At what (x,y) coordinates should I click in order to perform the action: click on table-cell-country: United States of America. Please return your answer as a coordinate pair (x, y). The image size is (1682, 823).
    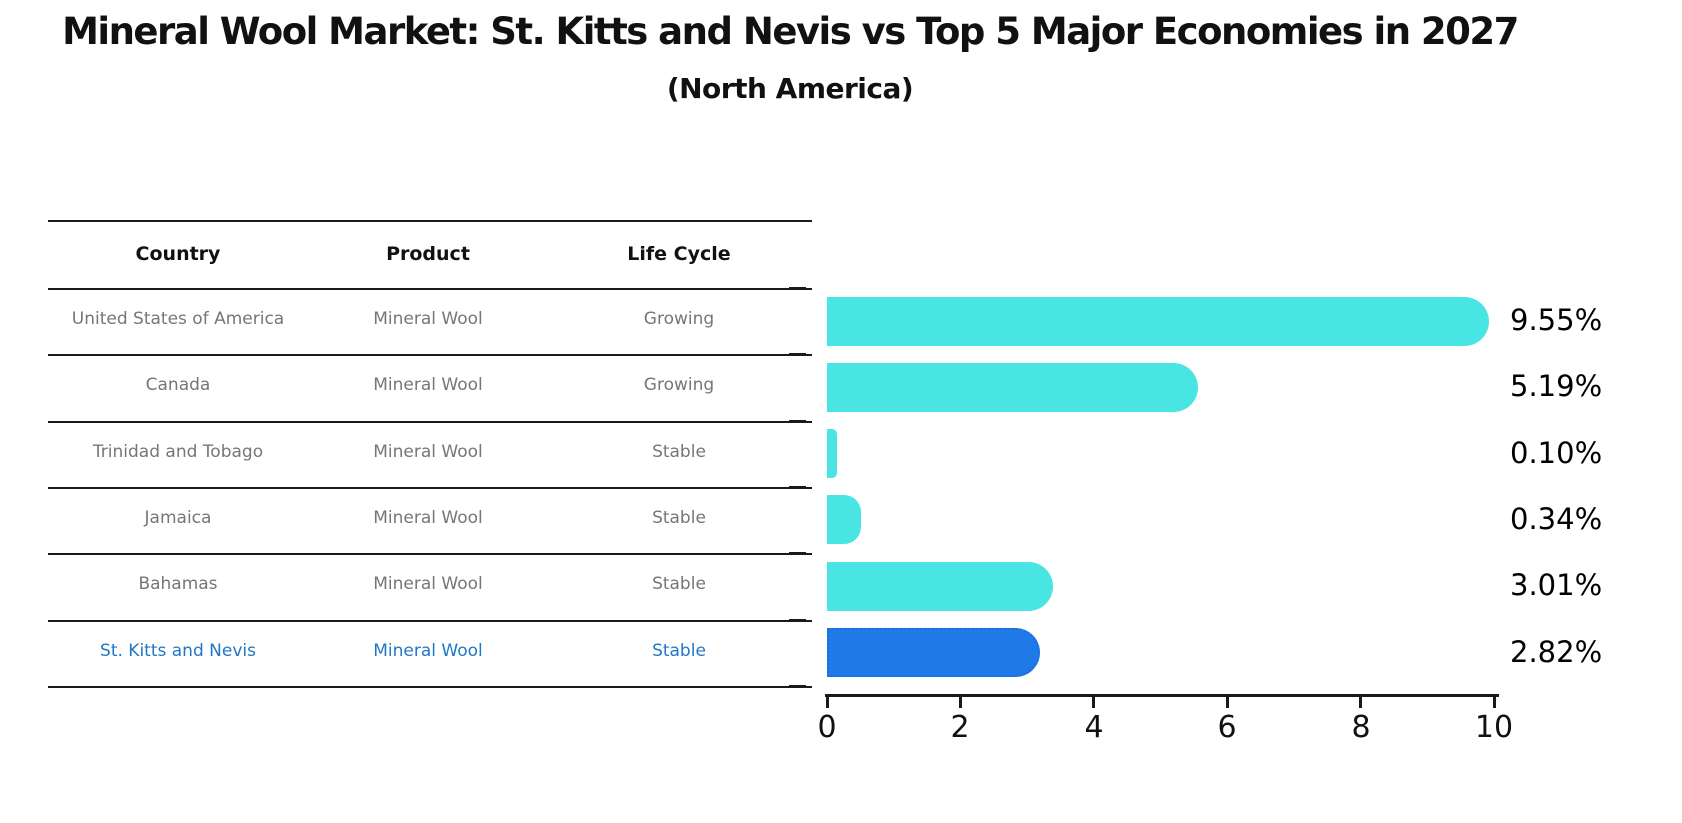
    Looking at the image, I should click on (178, 319).